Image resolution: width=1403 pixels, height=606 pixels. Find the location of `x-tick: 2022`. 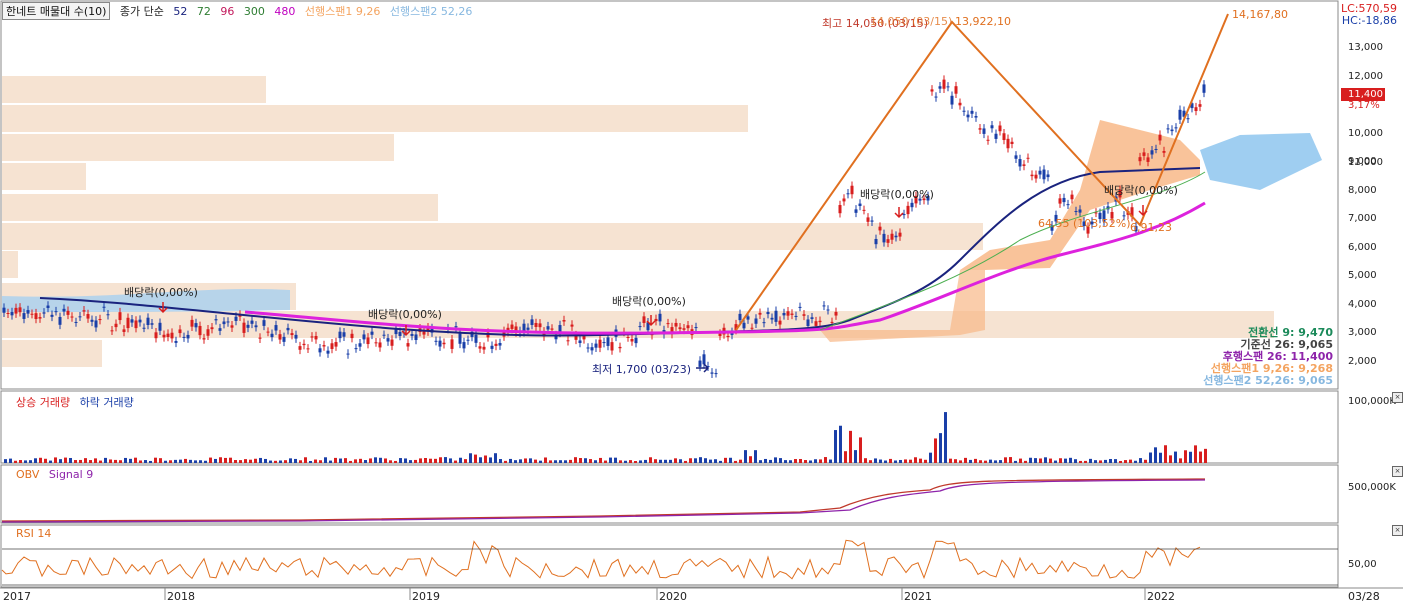

x-tick: 2022 is located at coordinates (1161, 596).